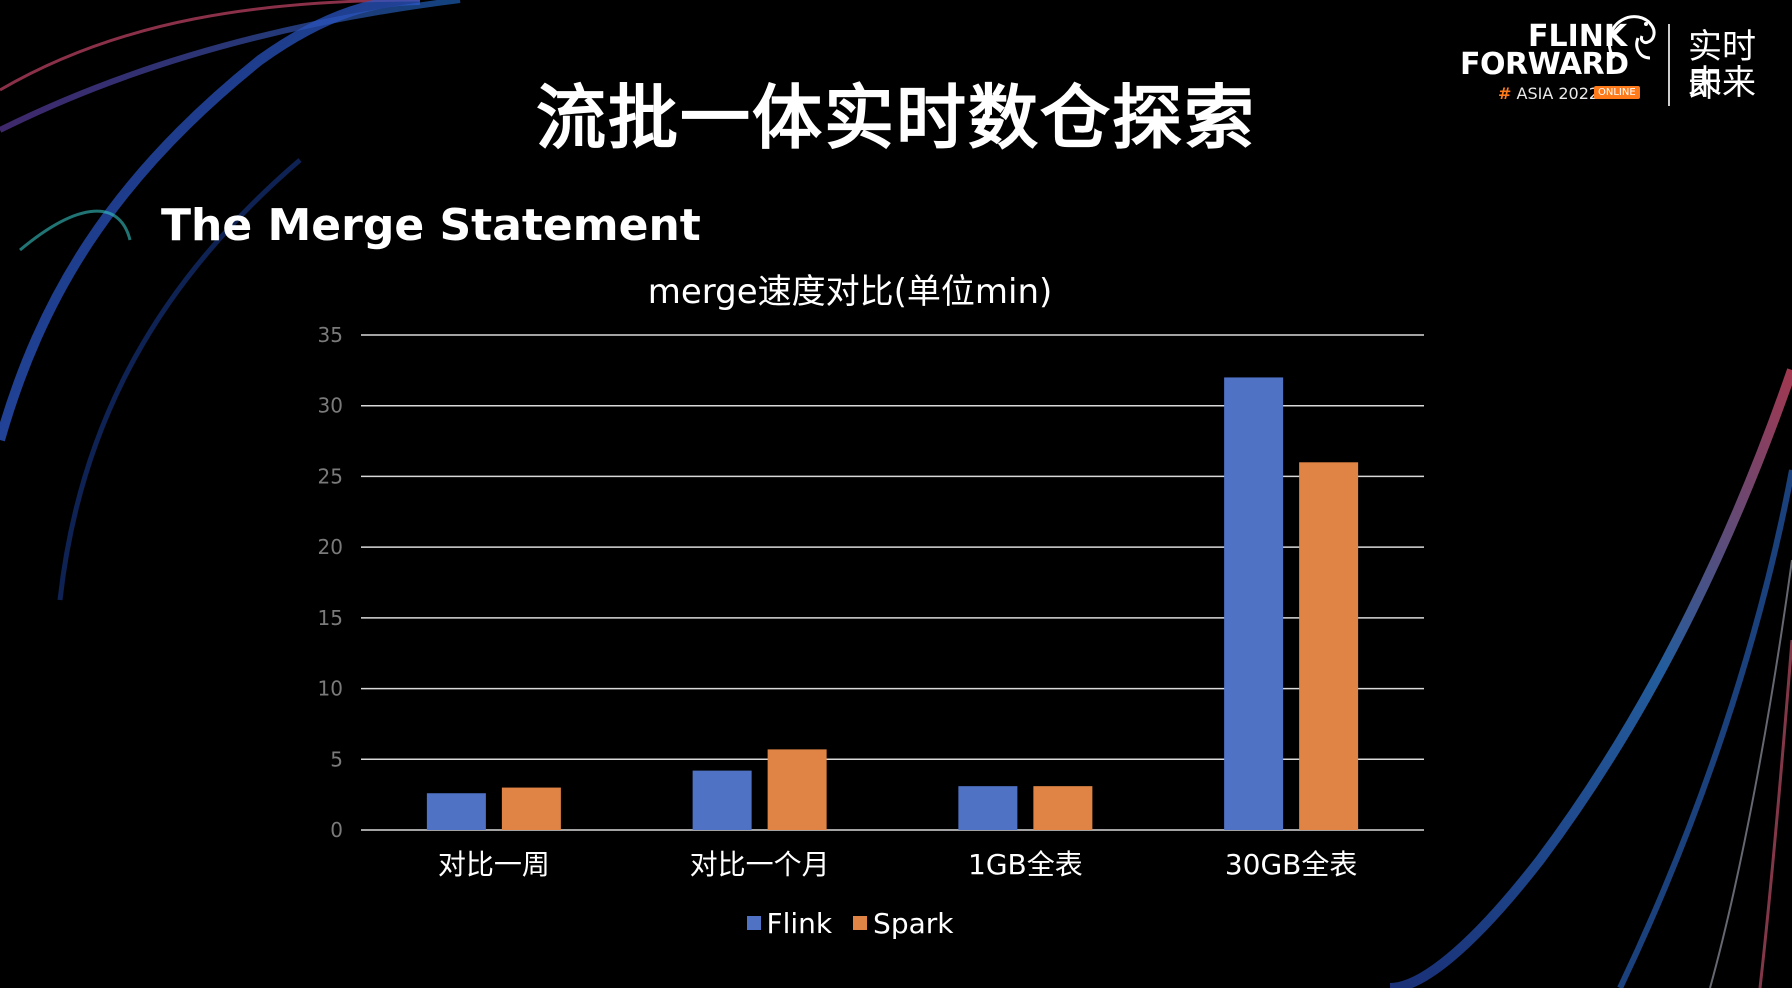  What do you see at coordinates (1505, 93) in the screenshot?
I see `logo-hash: #` at bounding box center [1505, 93].